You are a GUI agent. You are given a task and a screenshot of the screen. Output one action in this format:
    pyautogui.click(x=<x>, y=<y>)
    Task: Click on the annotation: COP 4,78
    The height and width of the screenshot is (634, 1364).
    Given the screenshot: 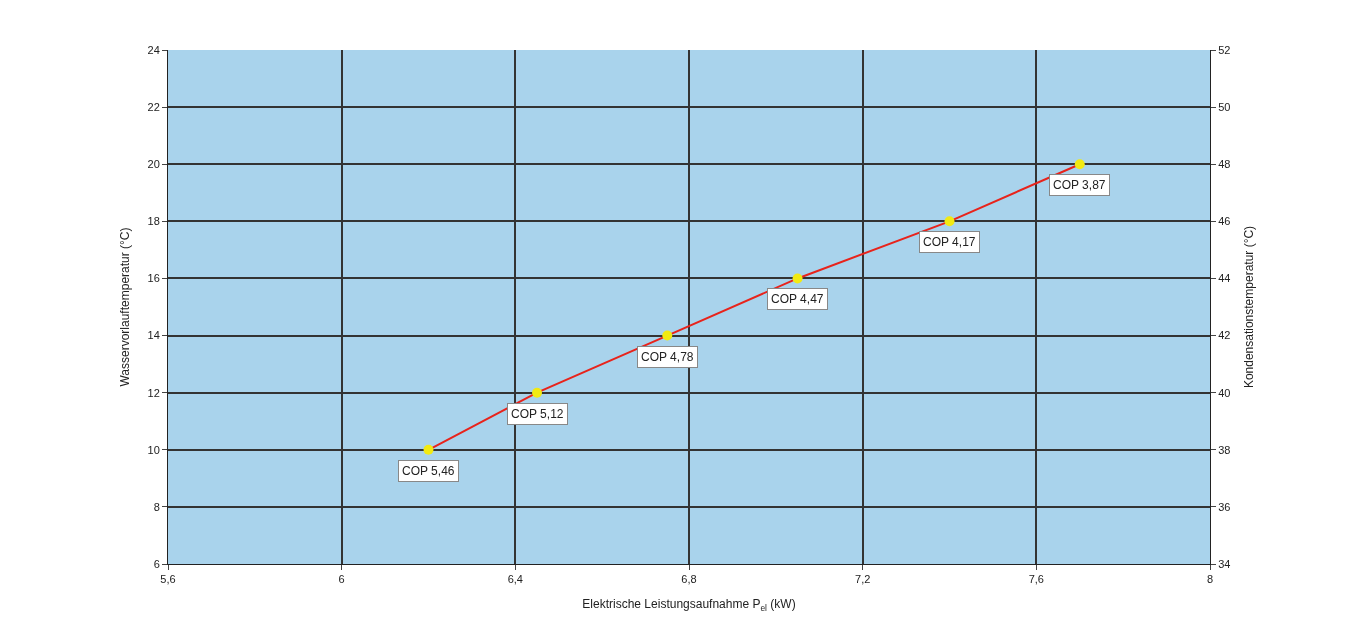 What is the action you would take?
    pyautogui.click(x=667, y=357)
    